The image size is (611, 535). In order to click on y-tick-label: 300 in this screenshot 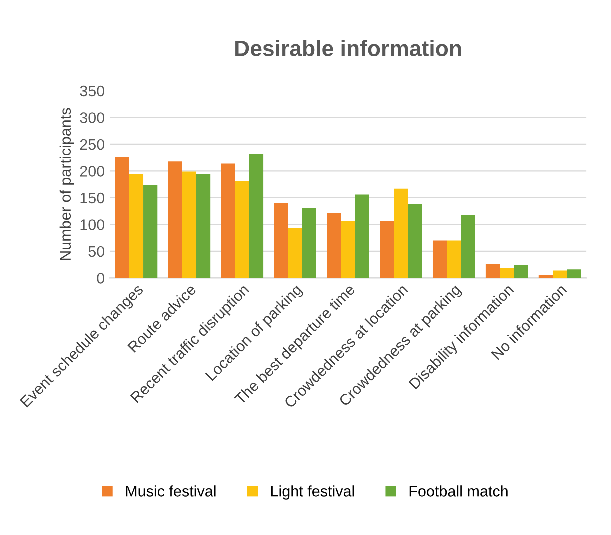, I will do `click(92, 118)`.